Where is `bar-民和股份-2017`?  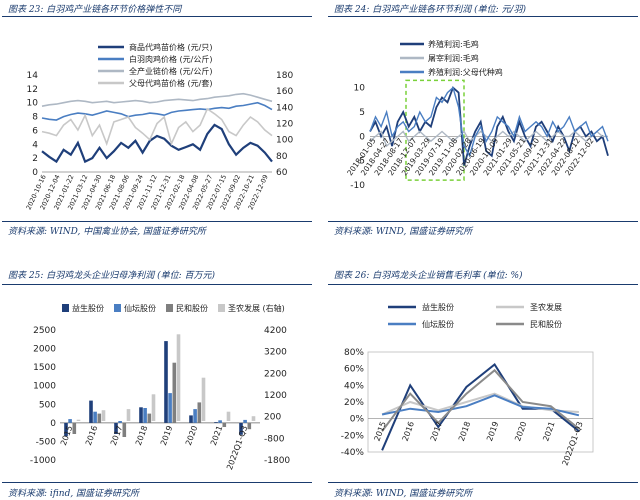
bar-民和股份-2017 is located at coordinates (124, 429).